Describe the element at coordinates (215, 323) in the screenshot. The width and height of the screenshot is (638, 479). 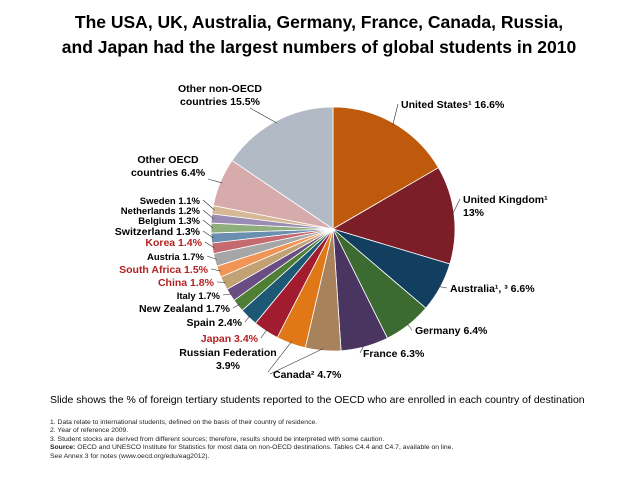
I see `slice-label-8: Spain 2.4%` at that location.